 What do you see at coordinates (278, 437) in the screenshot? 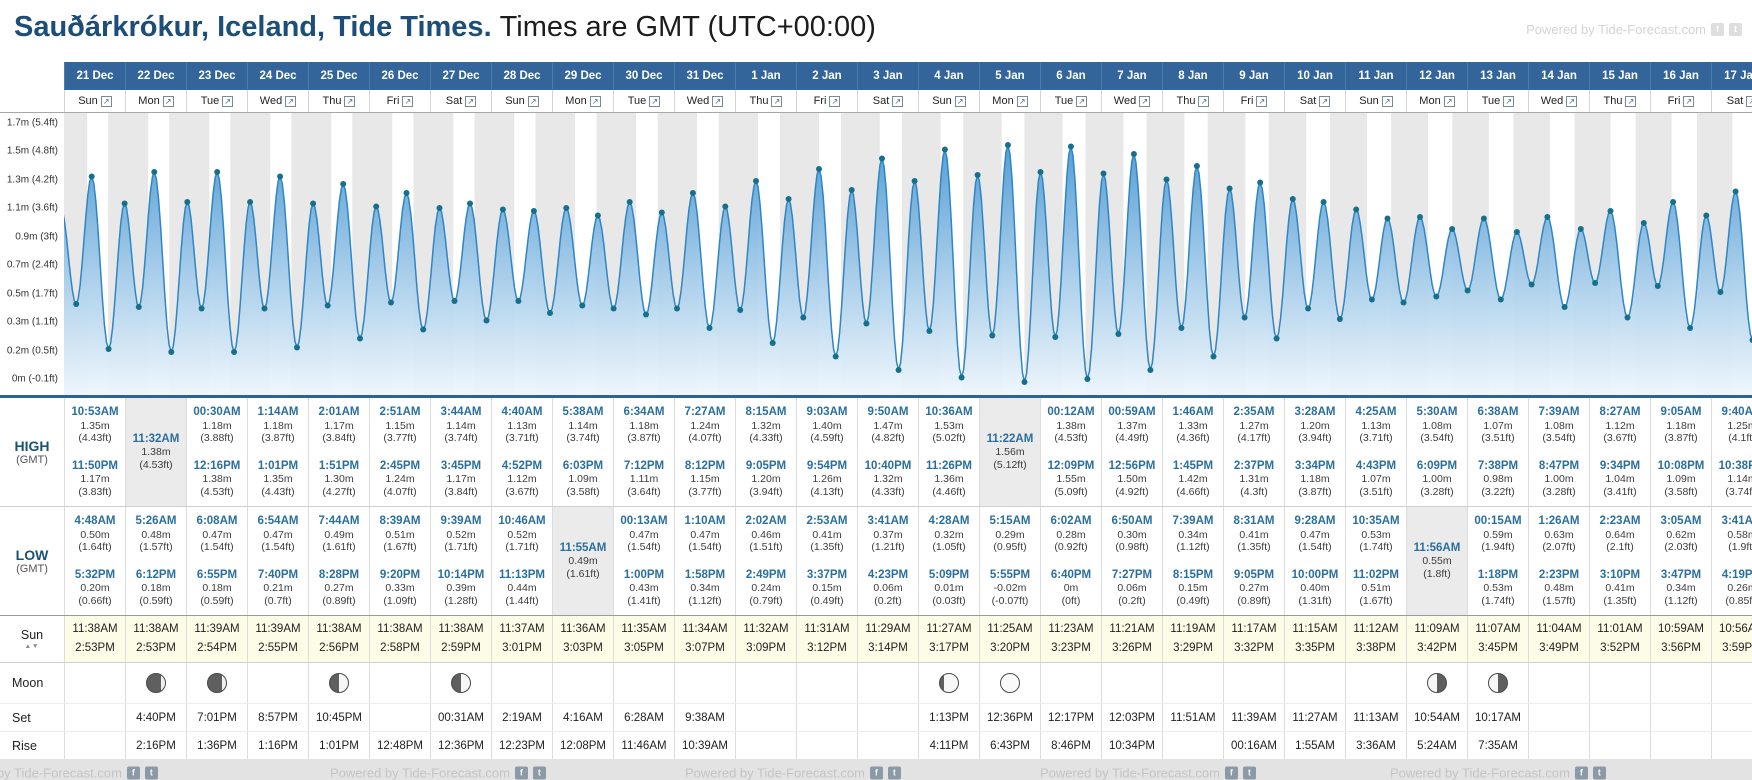
I see `tide-height-ft: (3.87ft)` at bounding box center [278, 437].